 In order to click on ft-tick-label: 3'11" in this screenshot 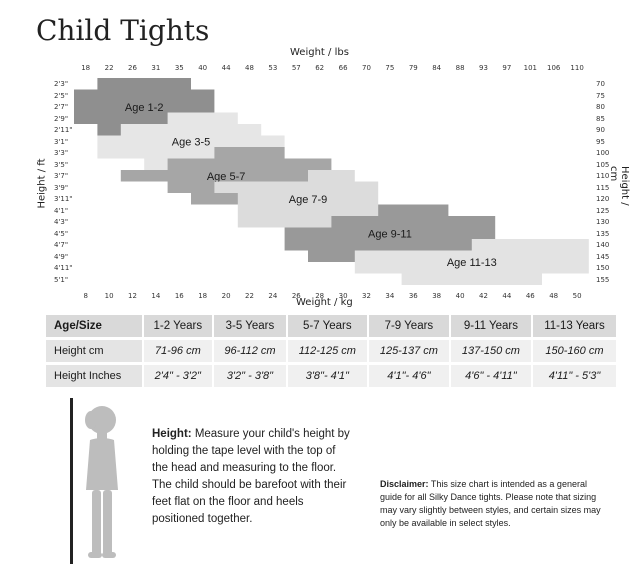, I will do `click(63, 199)`.